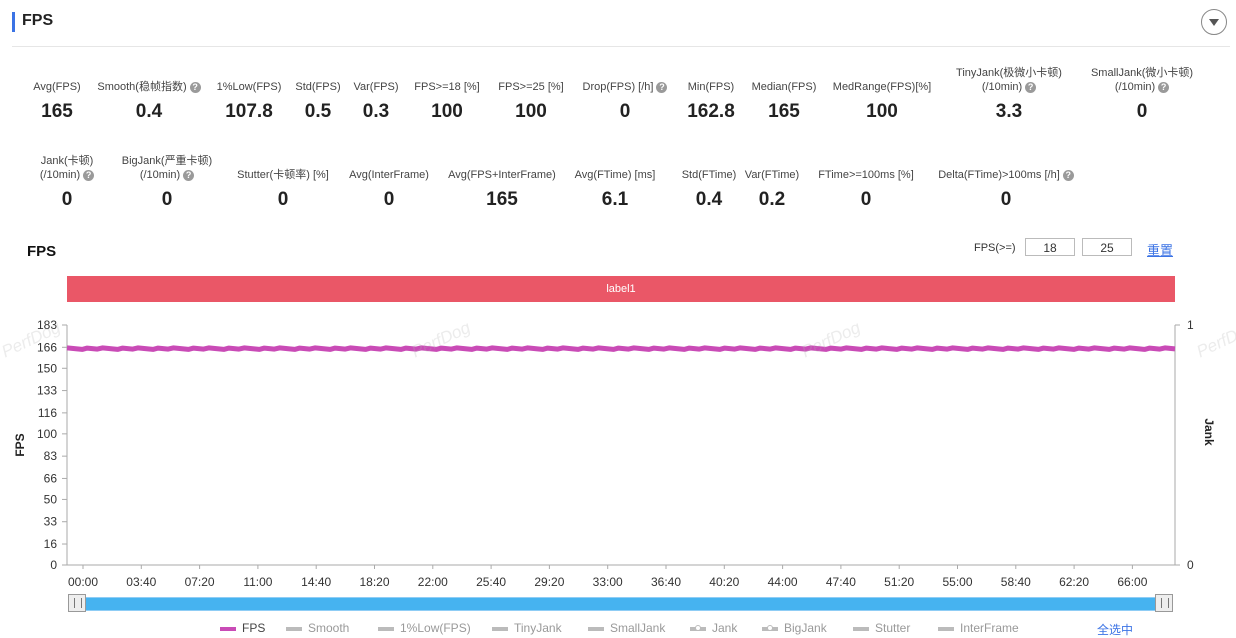  Describe the element at coordinates (615, 168) in the screenshot. I see `stat-label: Avg(FTime) [ms]` at that location.